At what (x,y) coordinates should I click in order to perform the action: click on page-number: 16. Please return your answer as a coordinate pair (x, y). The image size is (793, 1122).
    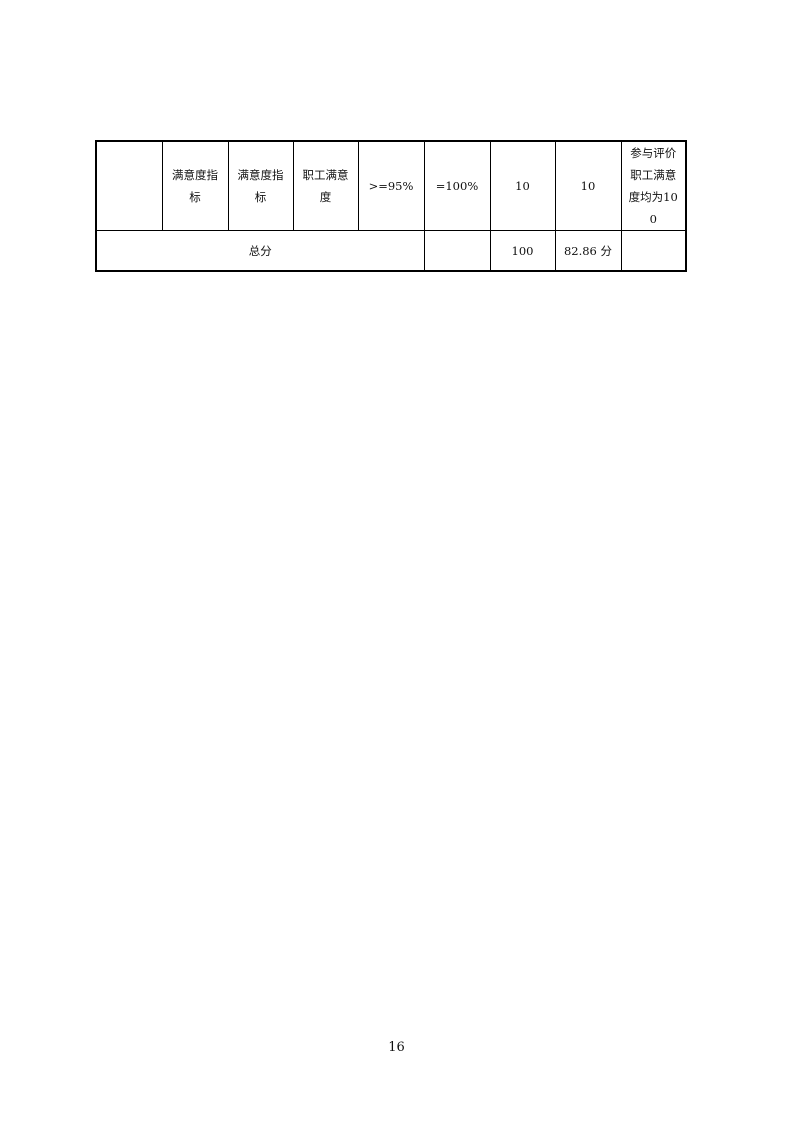
    Looking at the image, I should click on (396, 1047).